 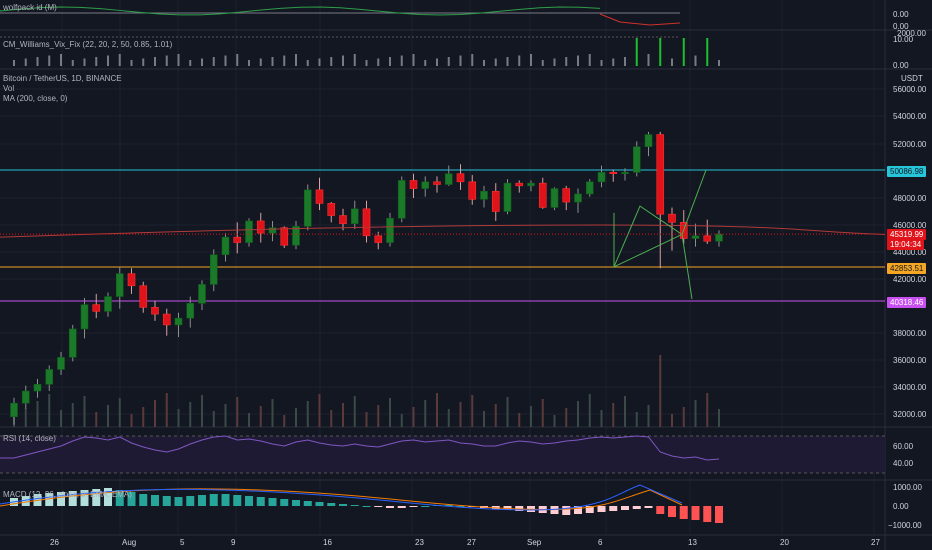 What do you see at coordinates (911, 33) in the screenshot?
I see `vix-tick: 2000.00` at bounding box center [911, 33].